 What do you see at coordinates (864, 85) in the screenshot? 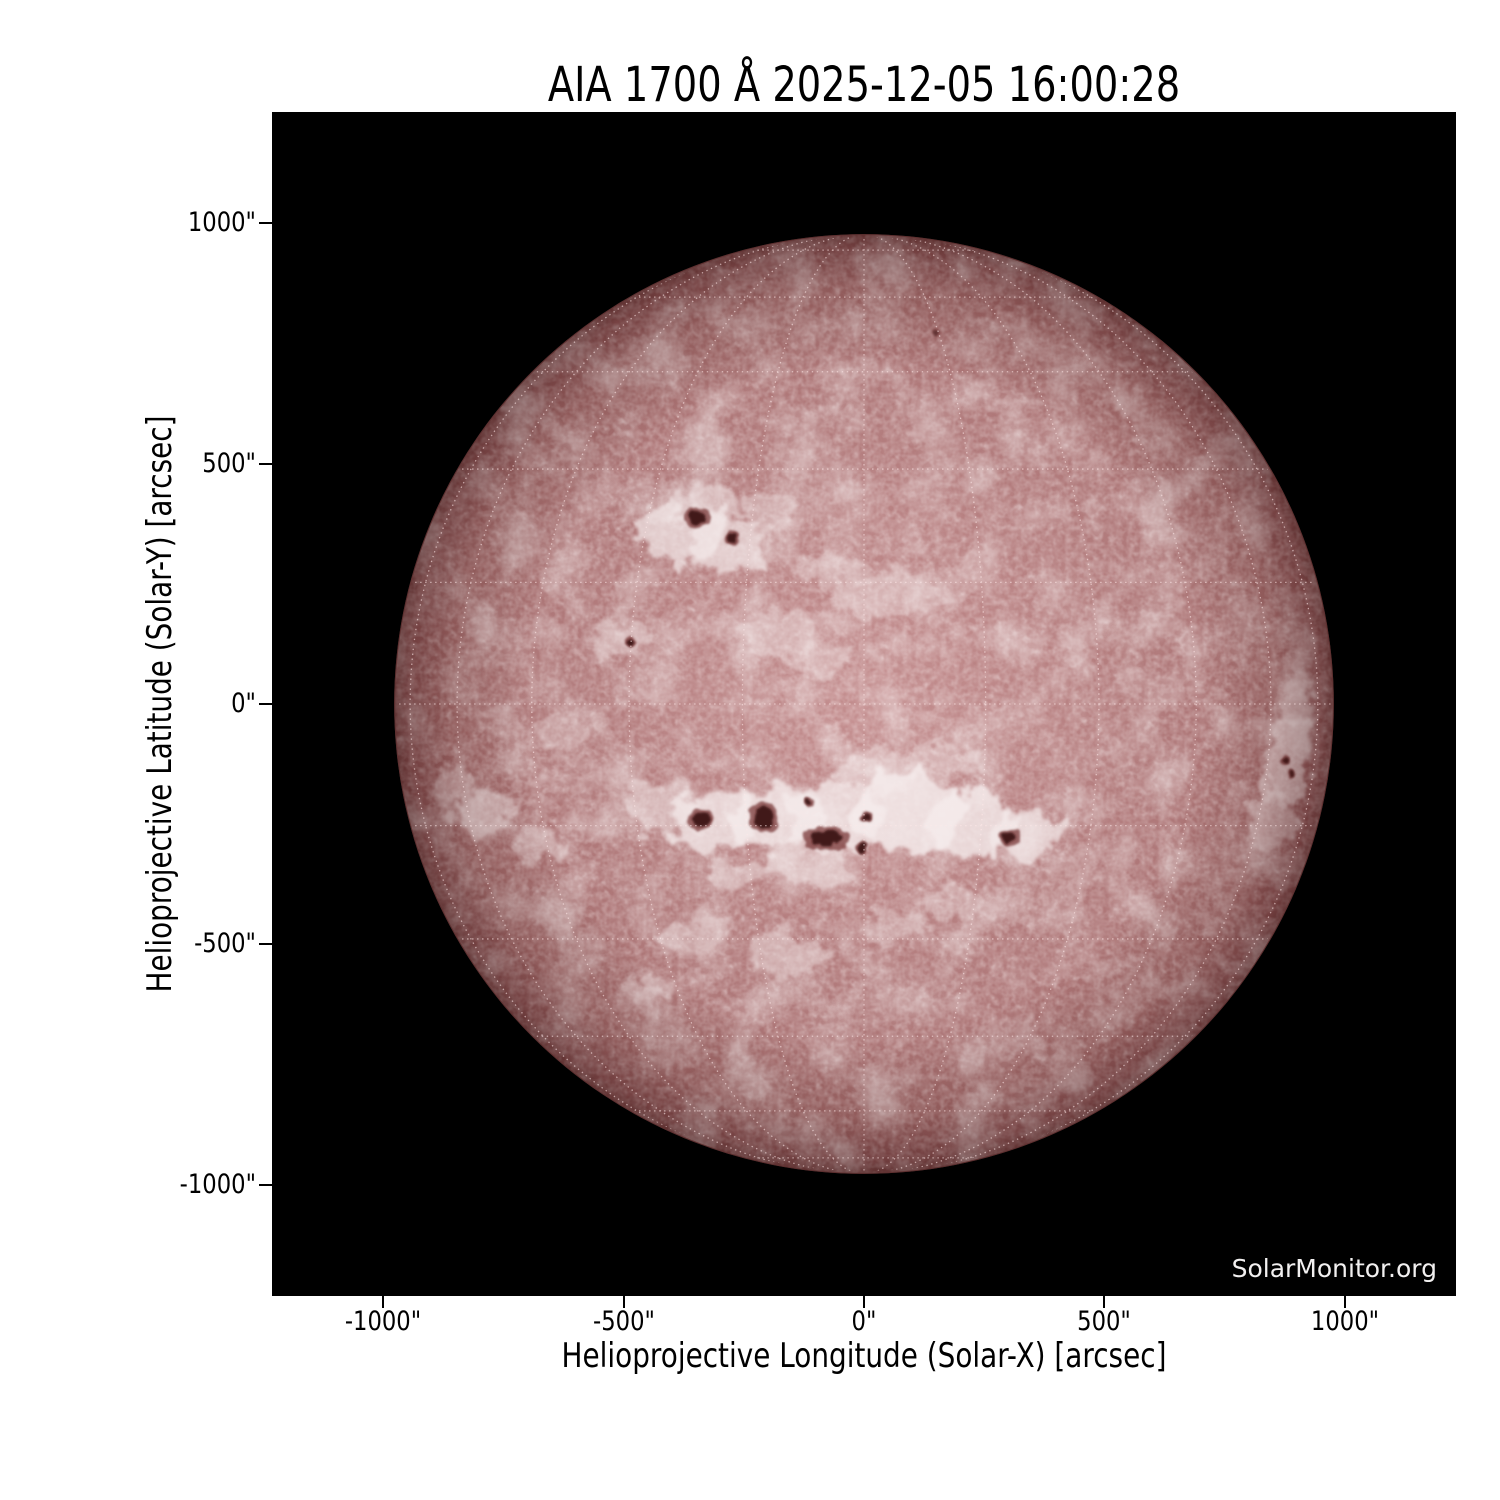
I see `chart-title: AIA 1700 Å 2025-12-05 16:00:28` at bounding box center [864, 85].